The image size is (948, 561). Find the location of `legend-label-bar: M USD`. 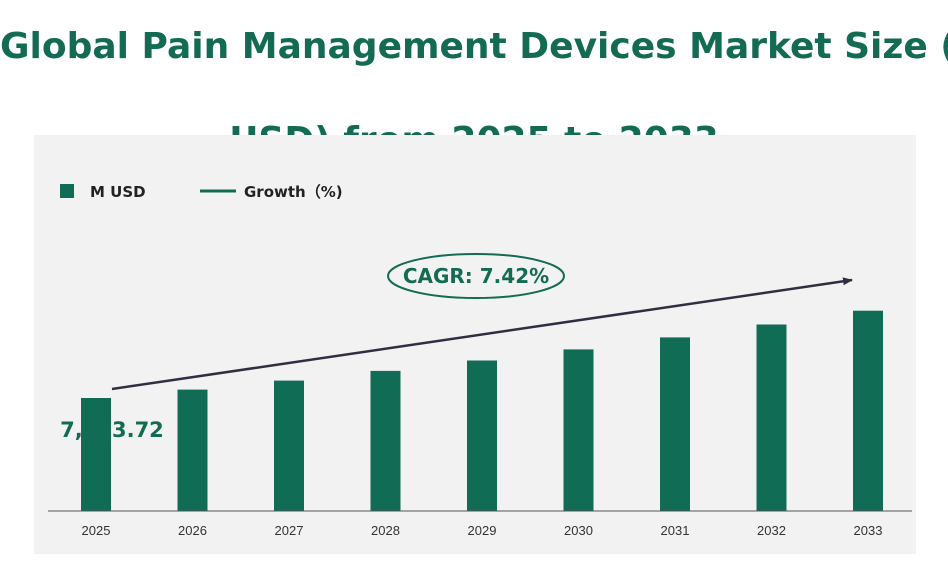

legend-label-bar: M USD is located at coordinates (118, 192).